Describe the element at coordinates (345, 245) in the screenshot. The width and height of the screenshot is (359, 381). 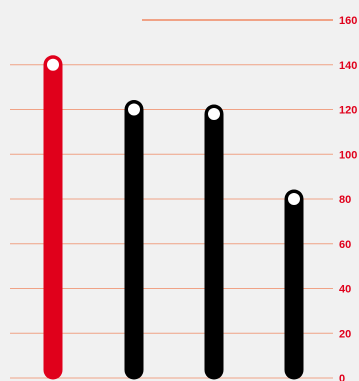
I see `y-tick-label-60: 60` at that location.